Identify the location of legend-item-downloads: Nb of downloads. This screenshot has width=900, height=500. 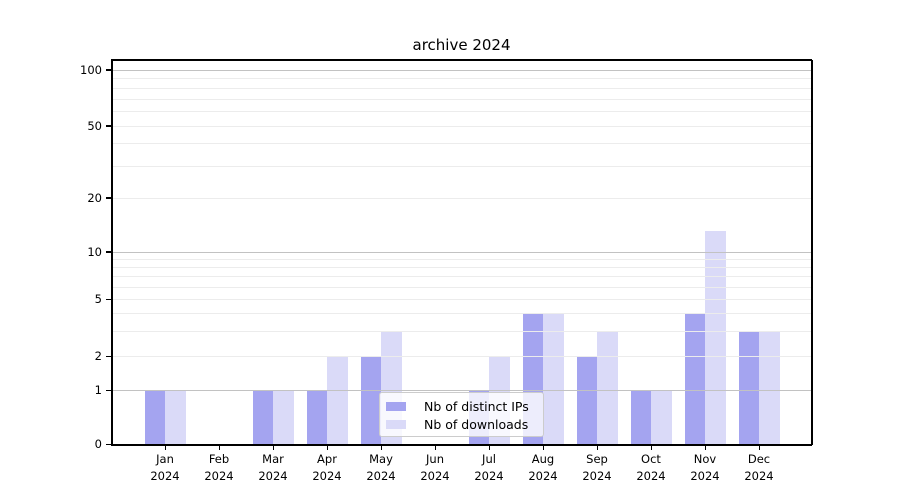
(460, 424).